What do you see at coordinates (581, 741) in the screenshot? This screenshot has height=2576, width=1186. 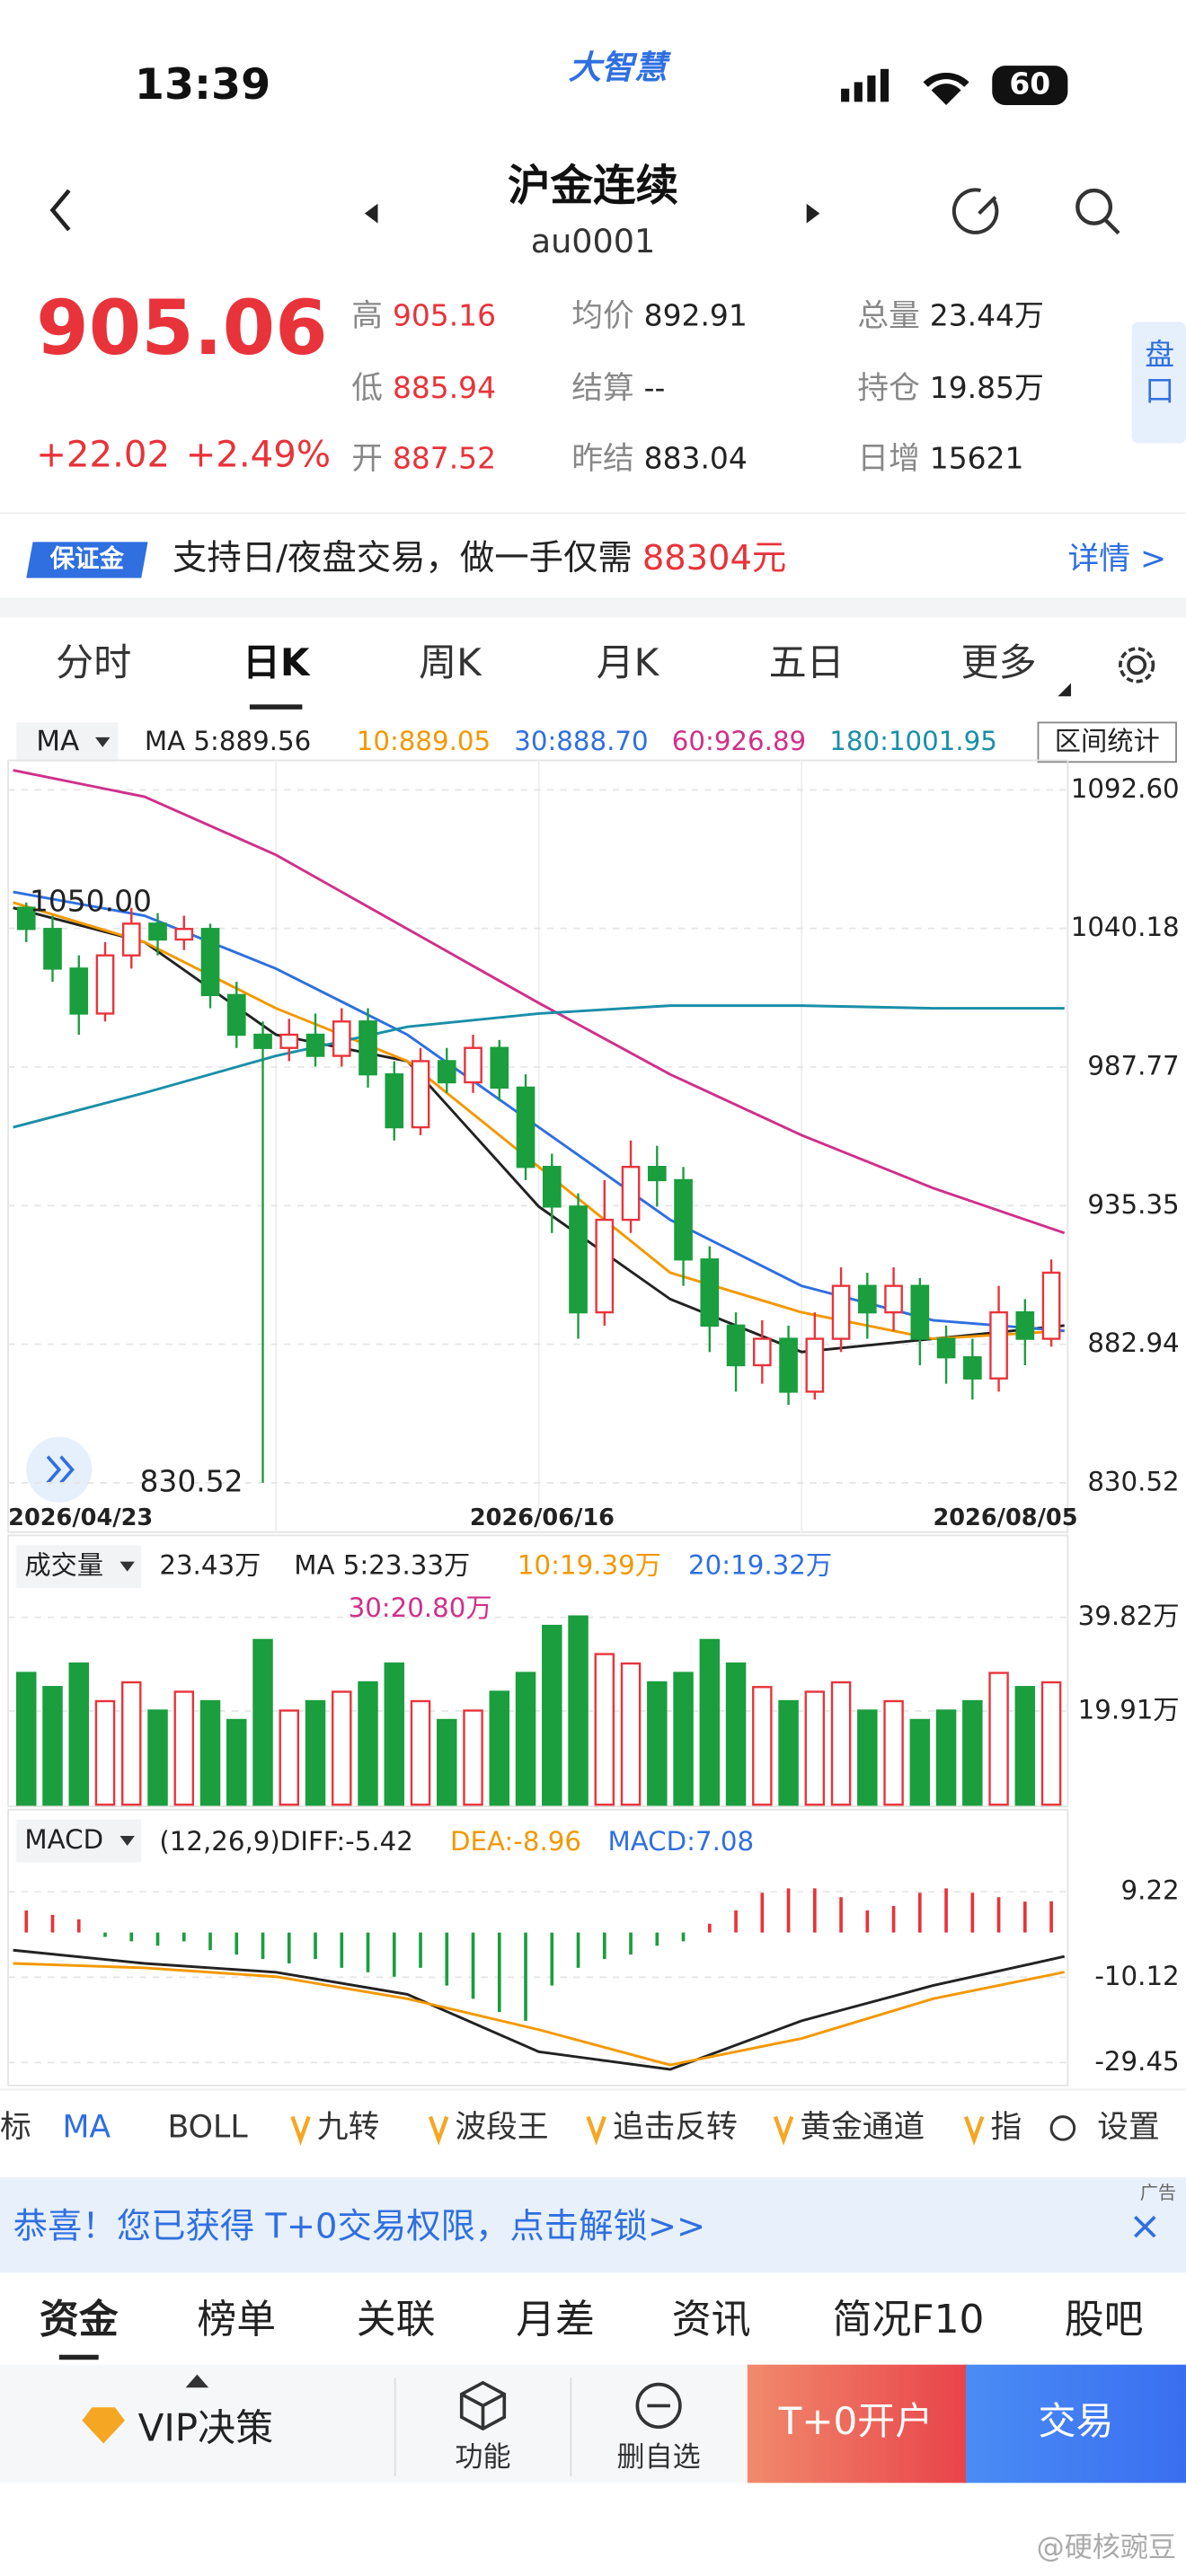 I see `legend-entry: 30:888.70` at bounding box center [581, 741].